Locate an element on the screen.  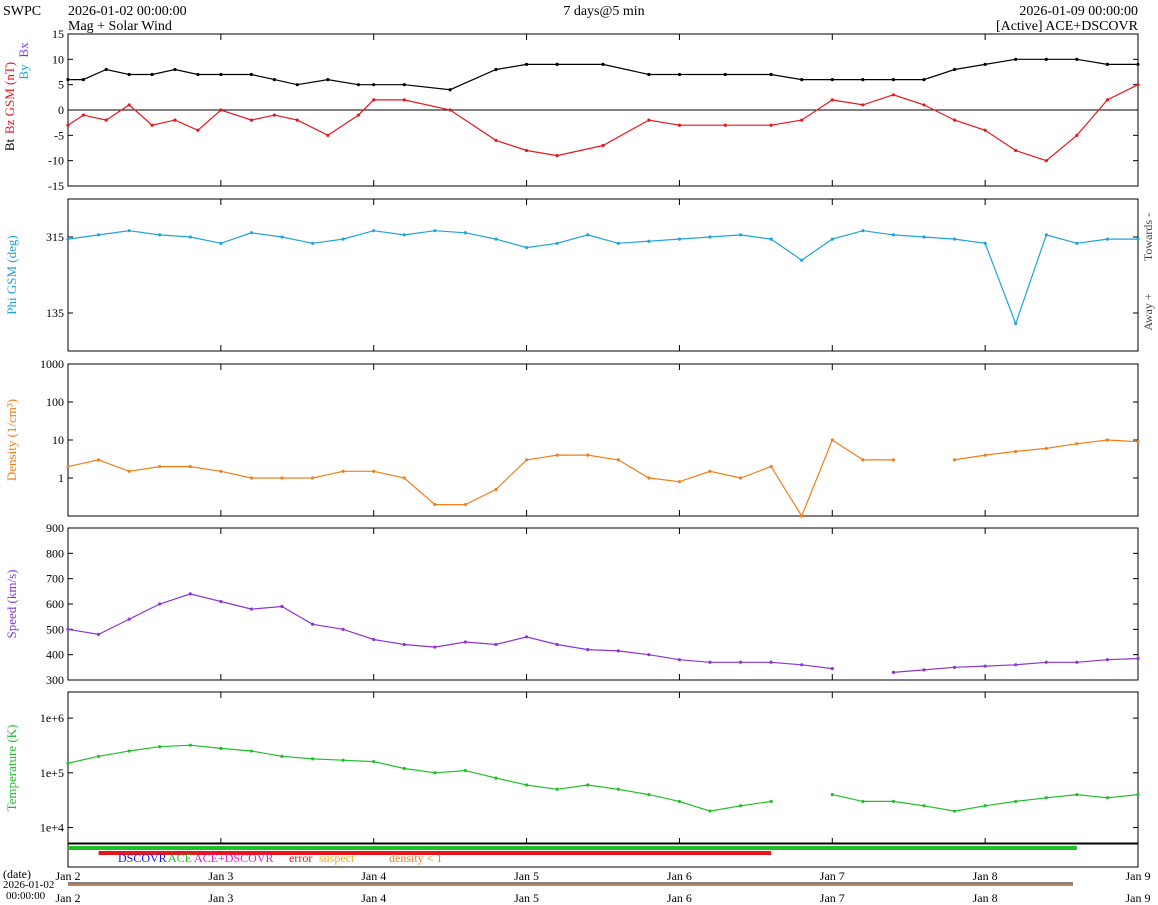
time-tick-label: Jan 3 is located at coordinates (220, 876).